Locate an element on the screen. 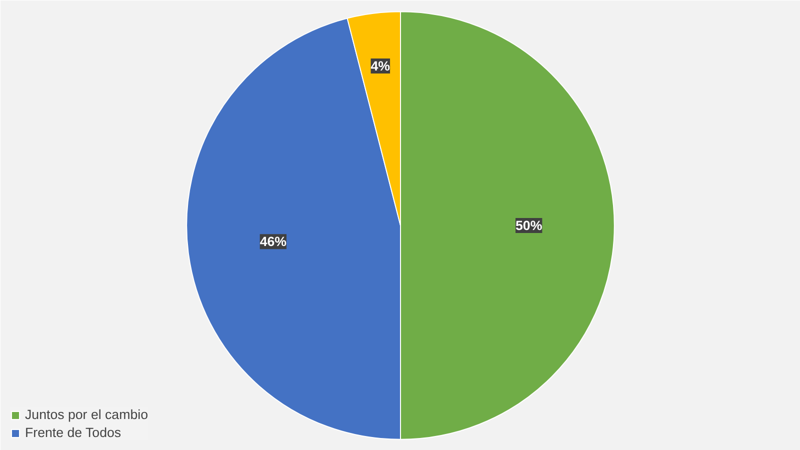 The width and height of the screenshot is (800, 450). data-label: 50% is located at coordinates (529, 225).